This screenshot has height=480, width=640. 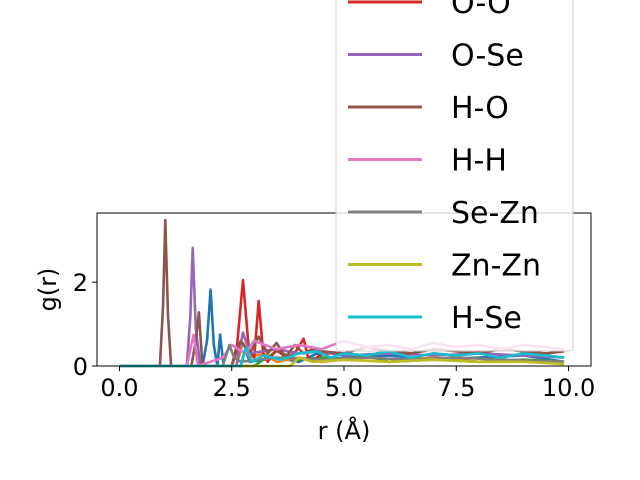 I want to click on legend-label: Se-Zn, so click(x=495, y=213).